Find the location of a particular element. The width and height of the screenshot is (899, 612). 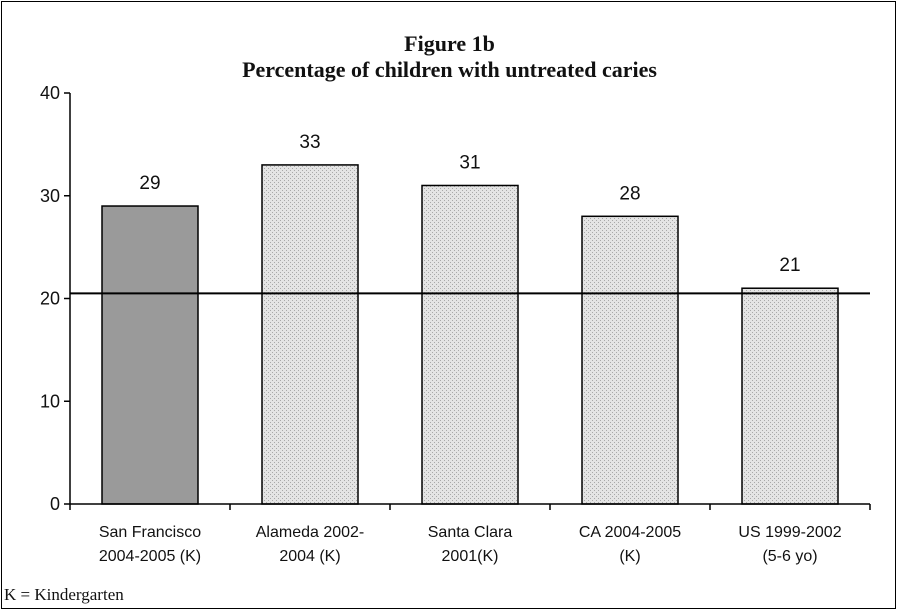

y-tick-label: 40 is located at coordinates (50, 93).